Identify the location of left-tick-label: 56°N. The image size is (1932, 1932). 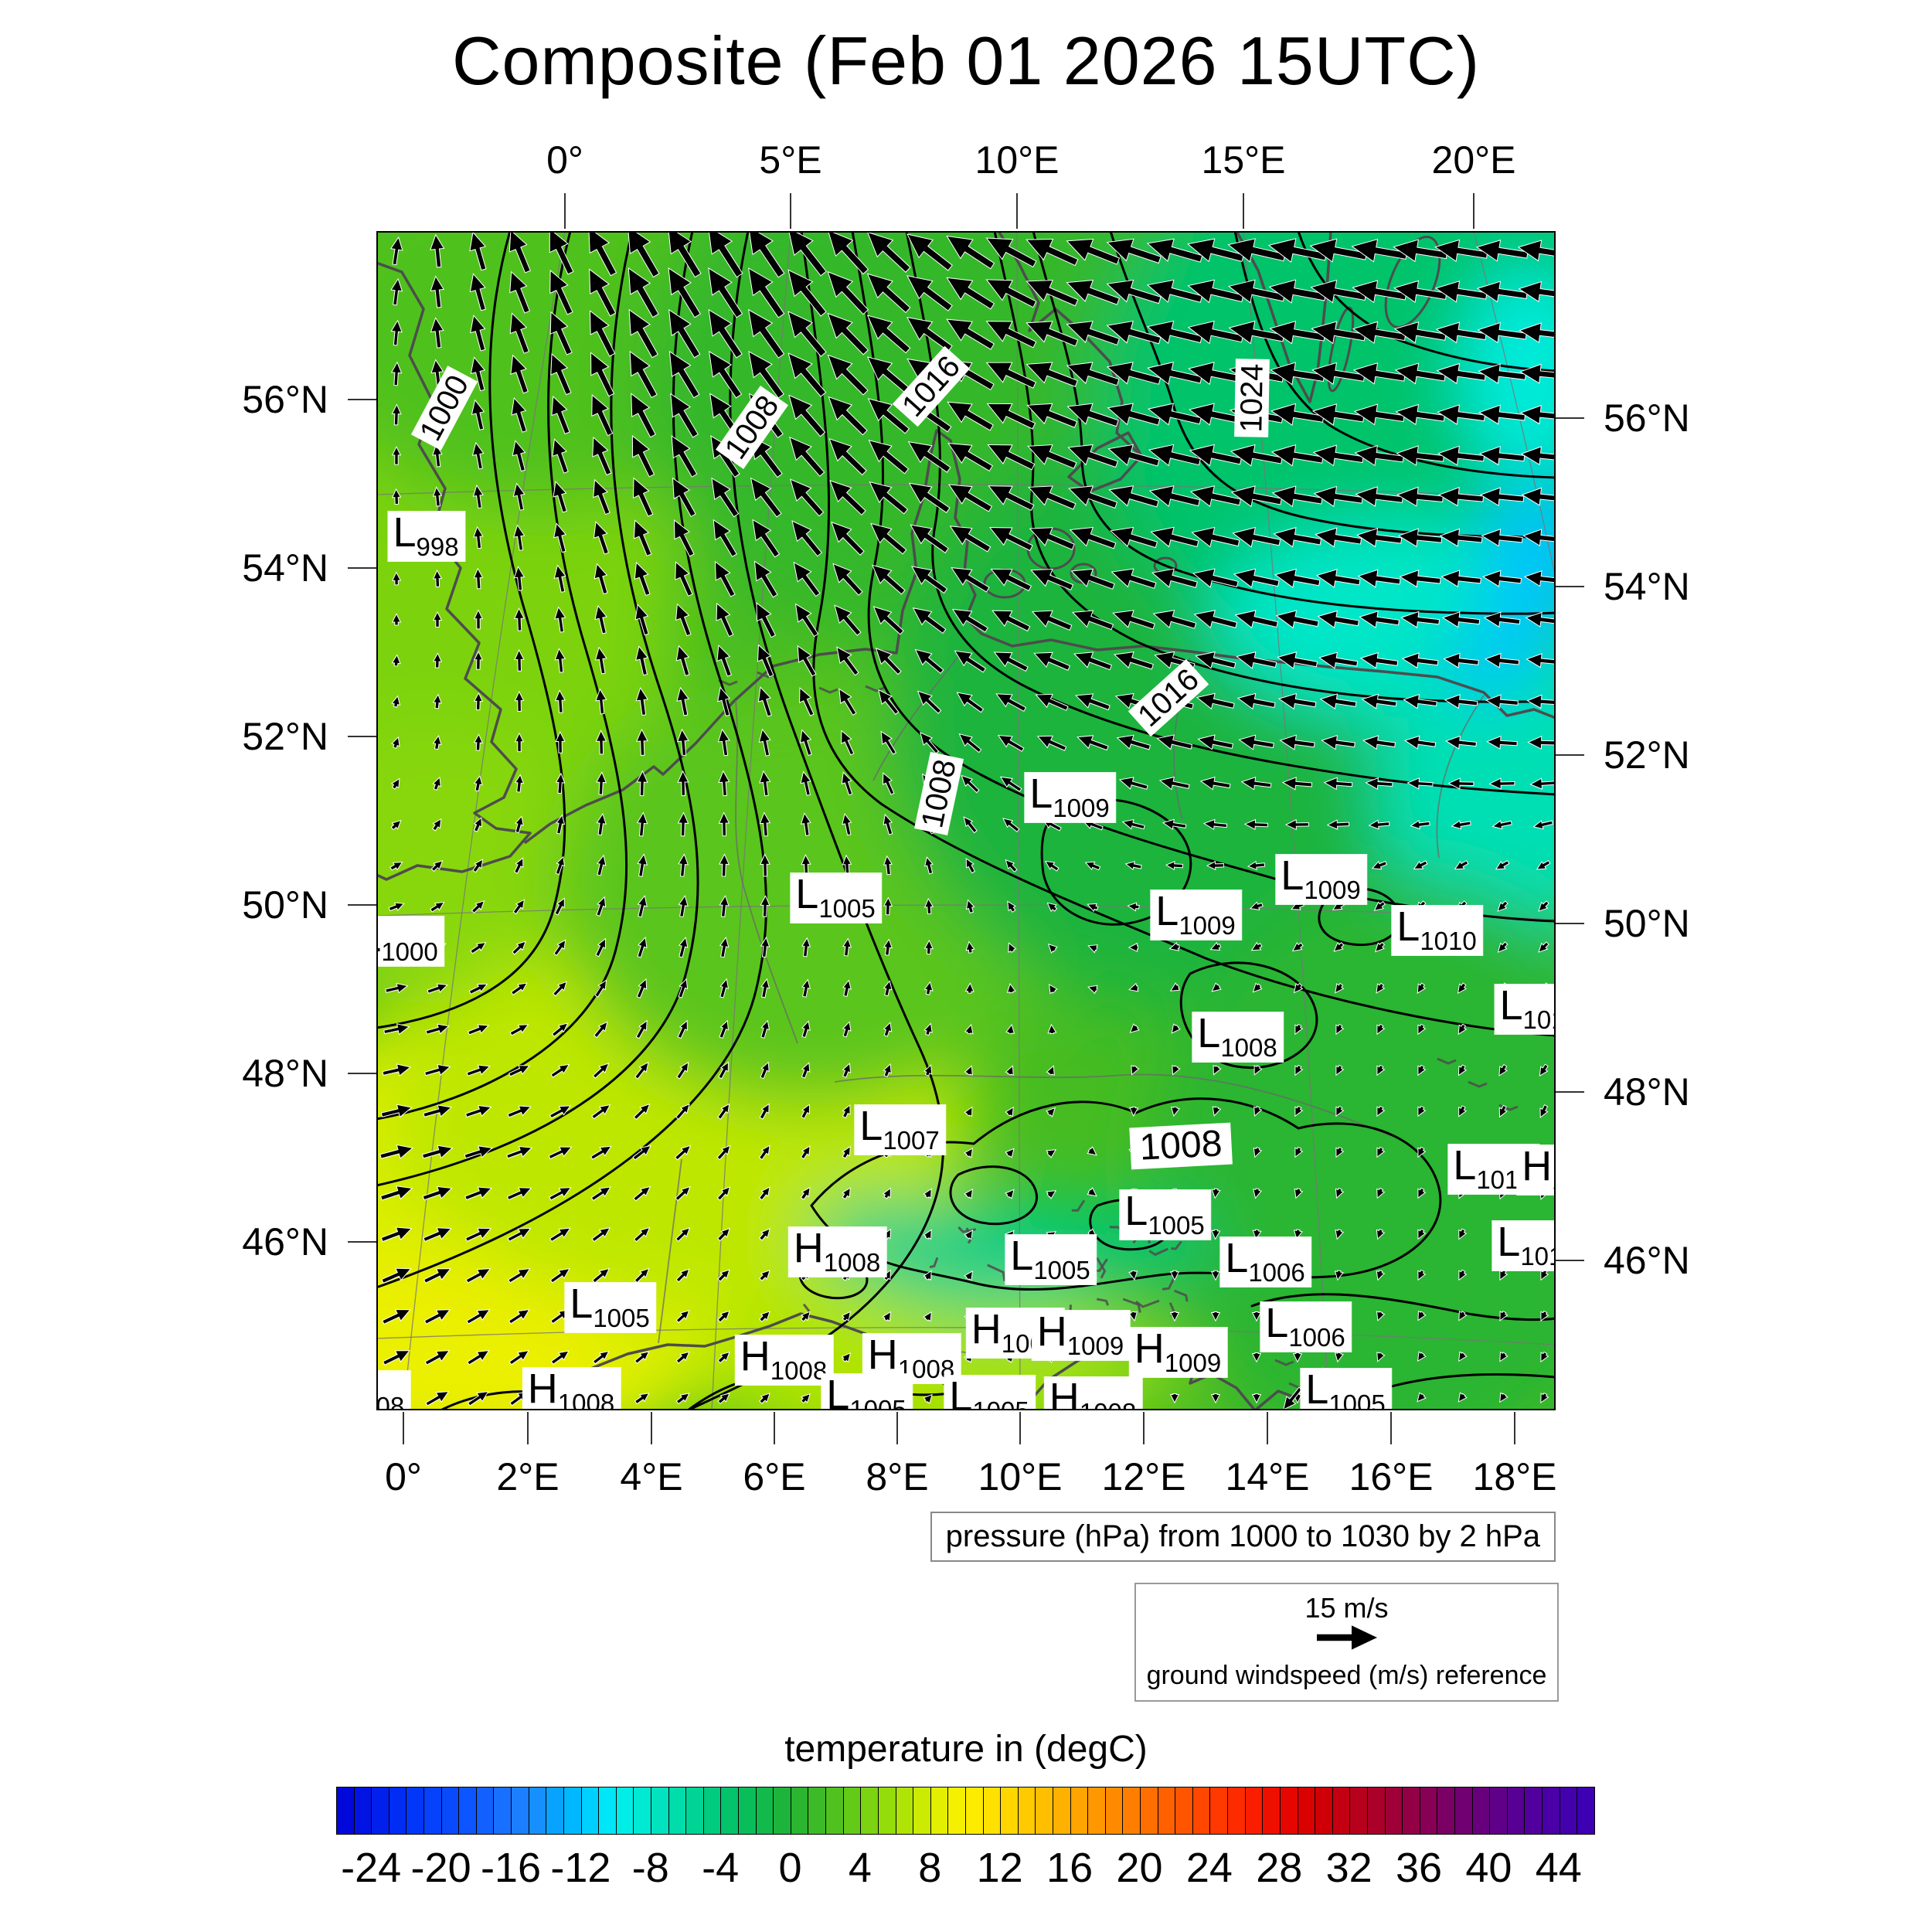
(285, 400).